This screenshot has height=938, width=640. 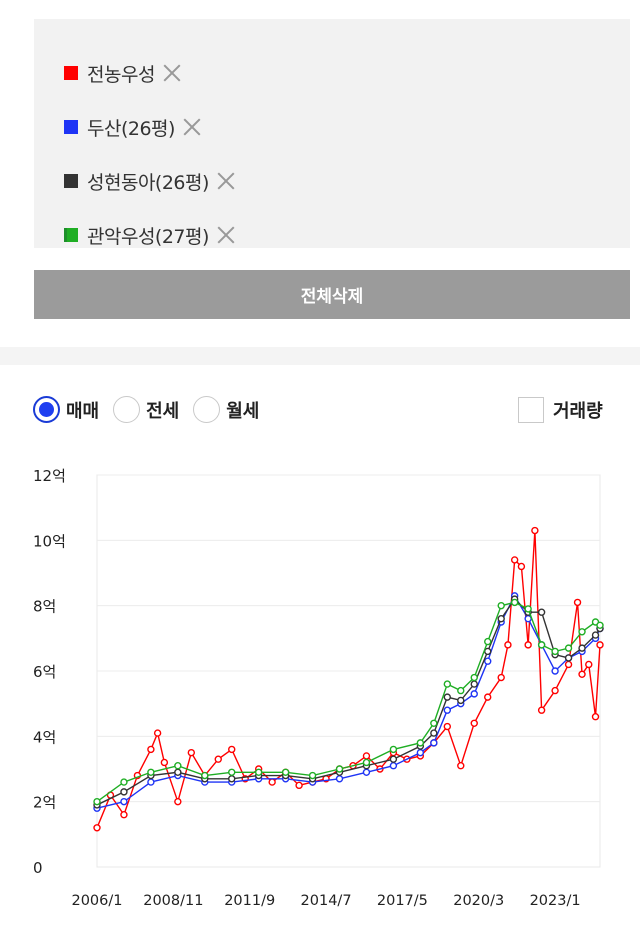 I want to click on legend-item: 관악우성(27평), so click(x=150, y=235).